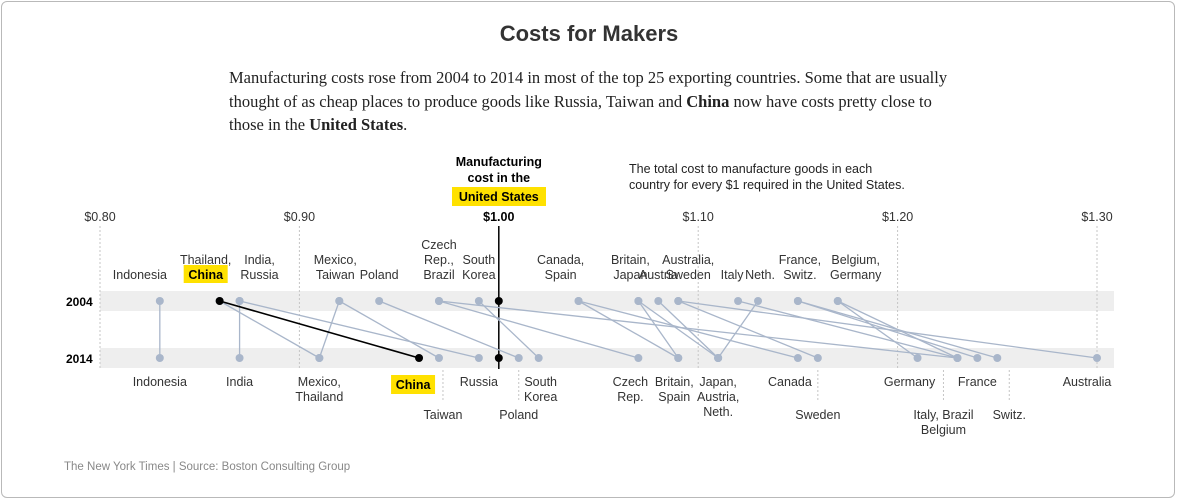 The height and width of the screenshot is (501, 1178). Describe the element at coordinates (379, 275) in the screenshot. I see `label-2004: Poland` at that location.